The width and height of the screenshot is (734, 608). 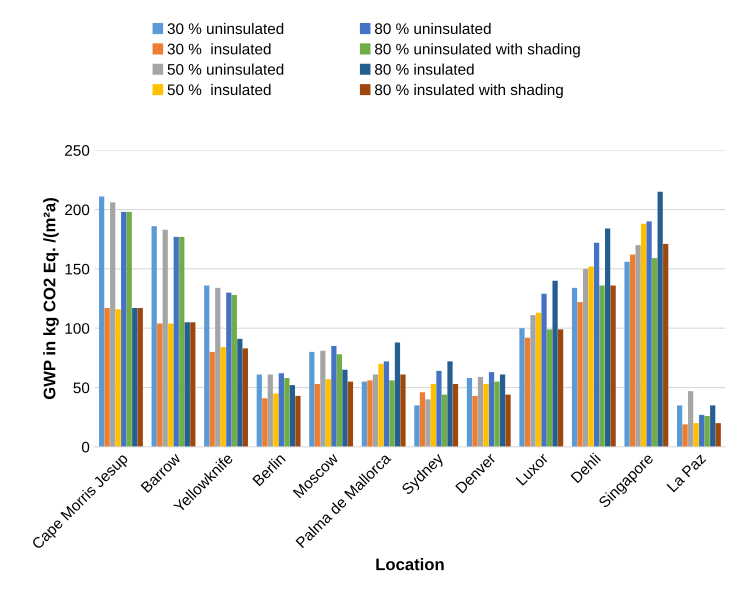 What do you see at coordinates (77, 150) in the screenshot?
I see `y-tick-label: 250` at bounding box center [77, 150].